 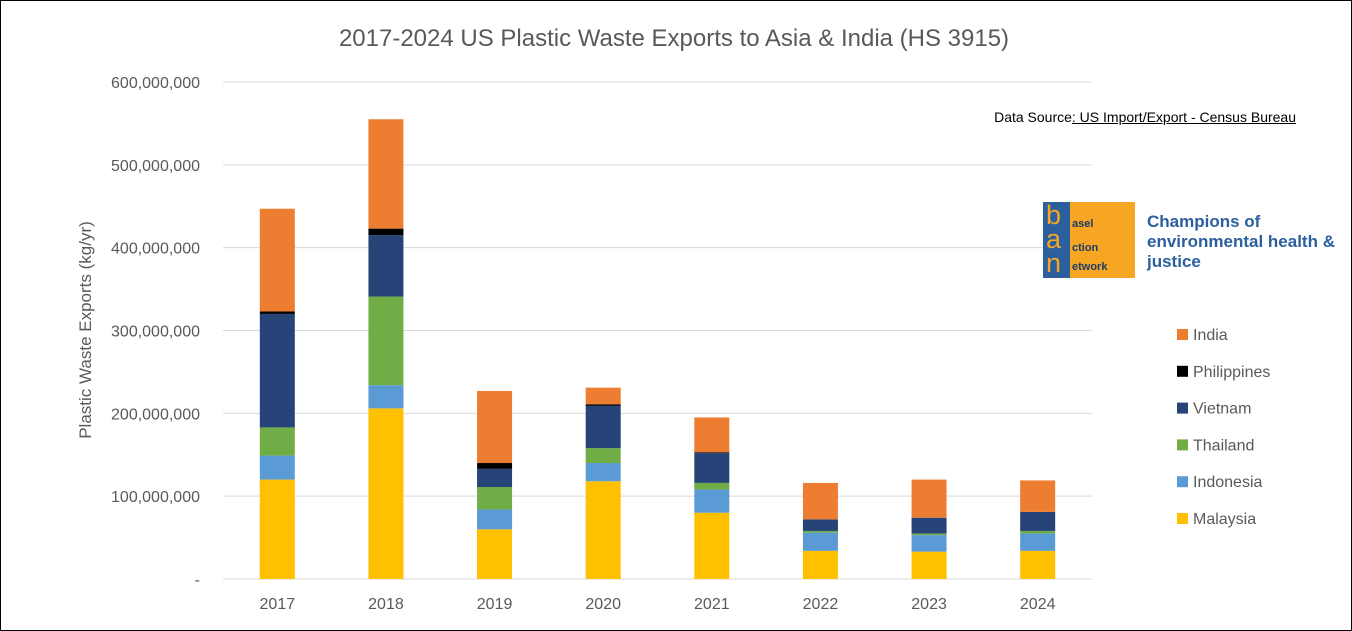 What do you see at coordinates (929, 565) in the screenshot?
I see `bar-segment-malaysia-2023` at bounding box center [929, 565].